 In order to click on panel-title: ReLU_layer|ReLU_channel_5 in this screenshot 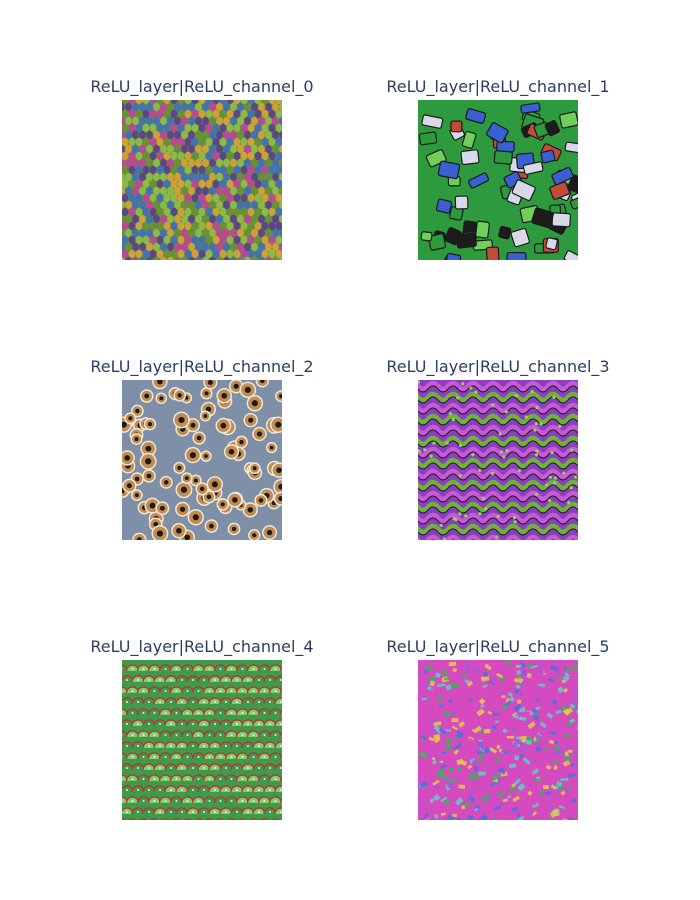, I will do `click(498, 646)`.